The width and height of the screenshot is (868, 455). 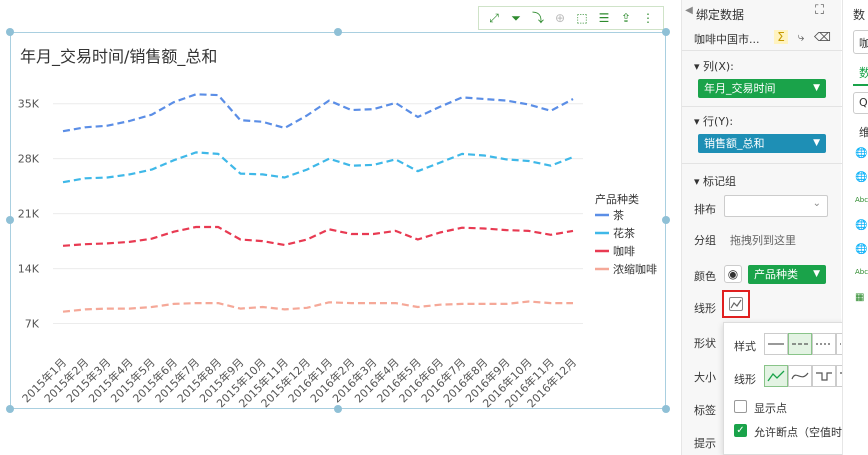 I want to click on resize-handle-ml, so click(x=10, y=220).